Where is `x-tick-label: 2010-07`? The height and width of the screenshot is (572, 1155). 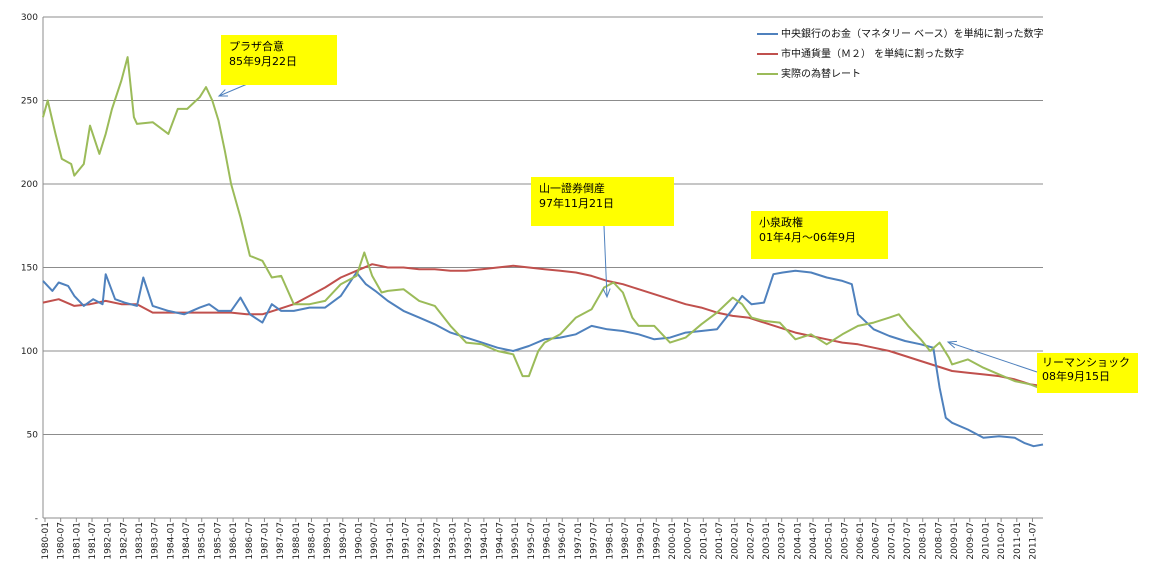 x-tick-label: 2010-07 is located at coordinates (1002, 541).